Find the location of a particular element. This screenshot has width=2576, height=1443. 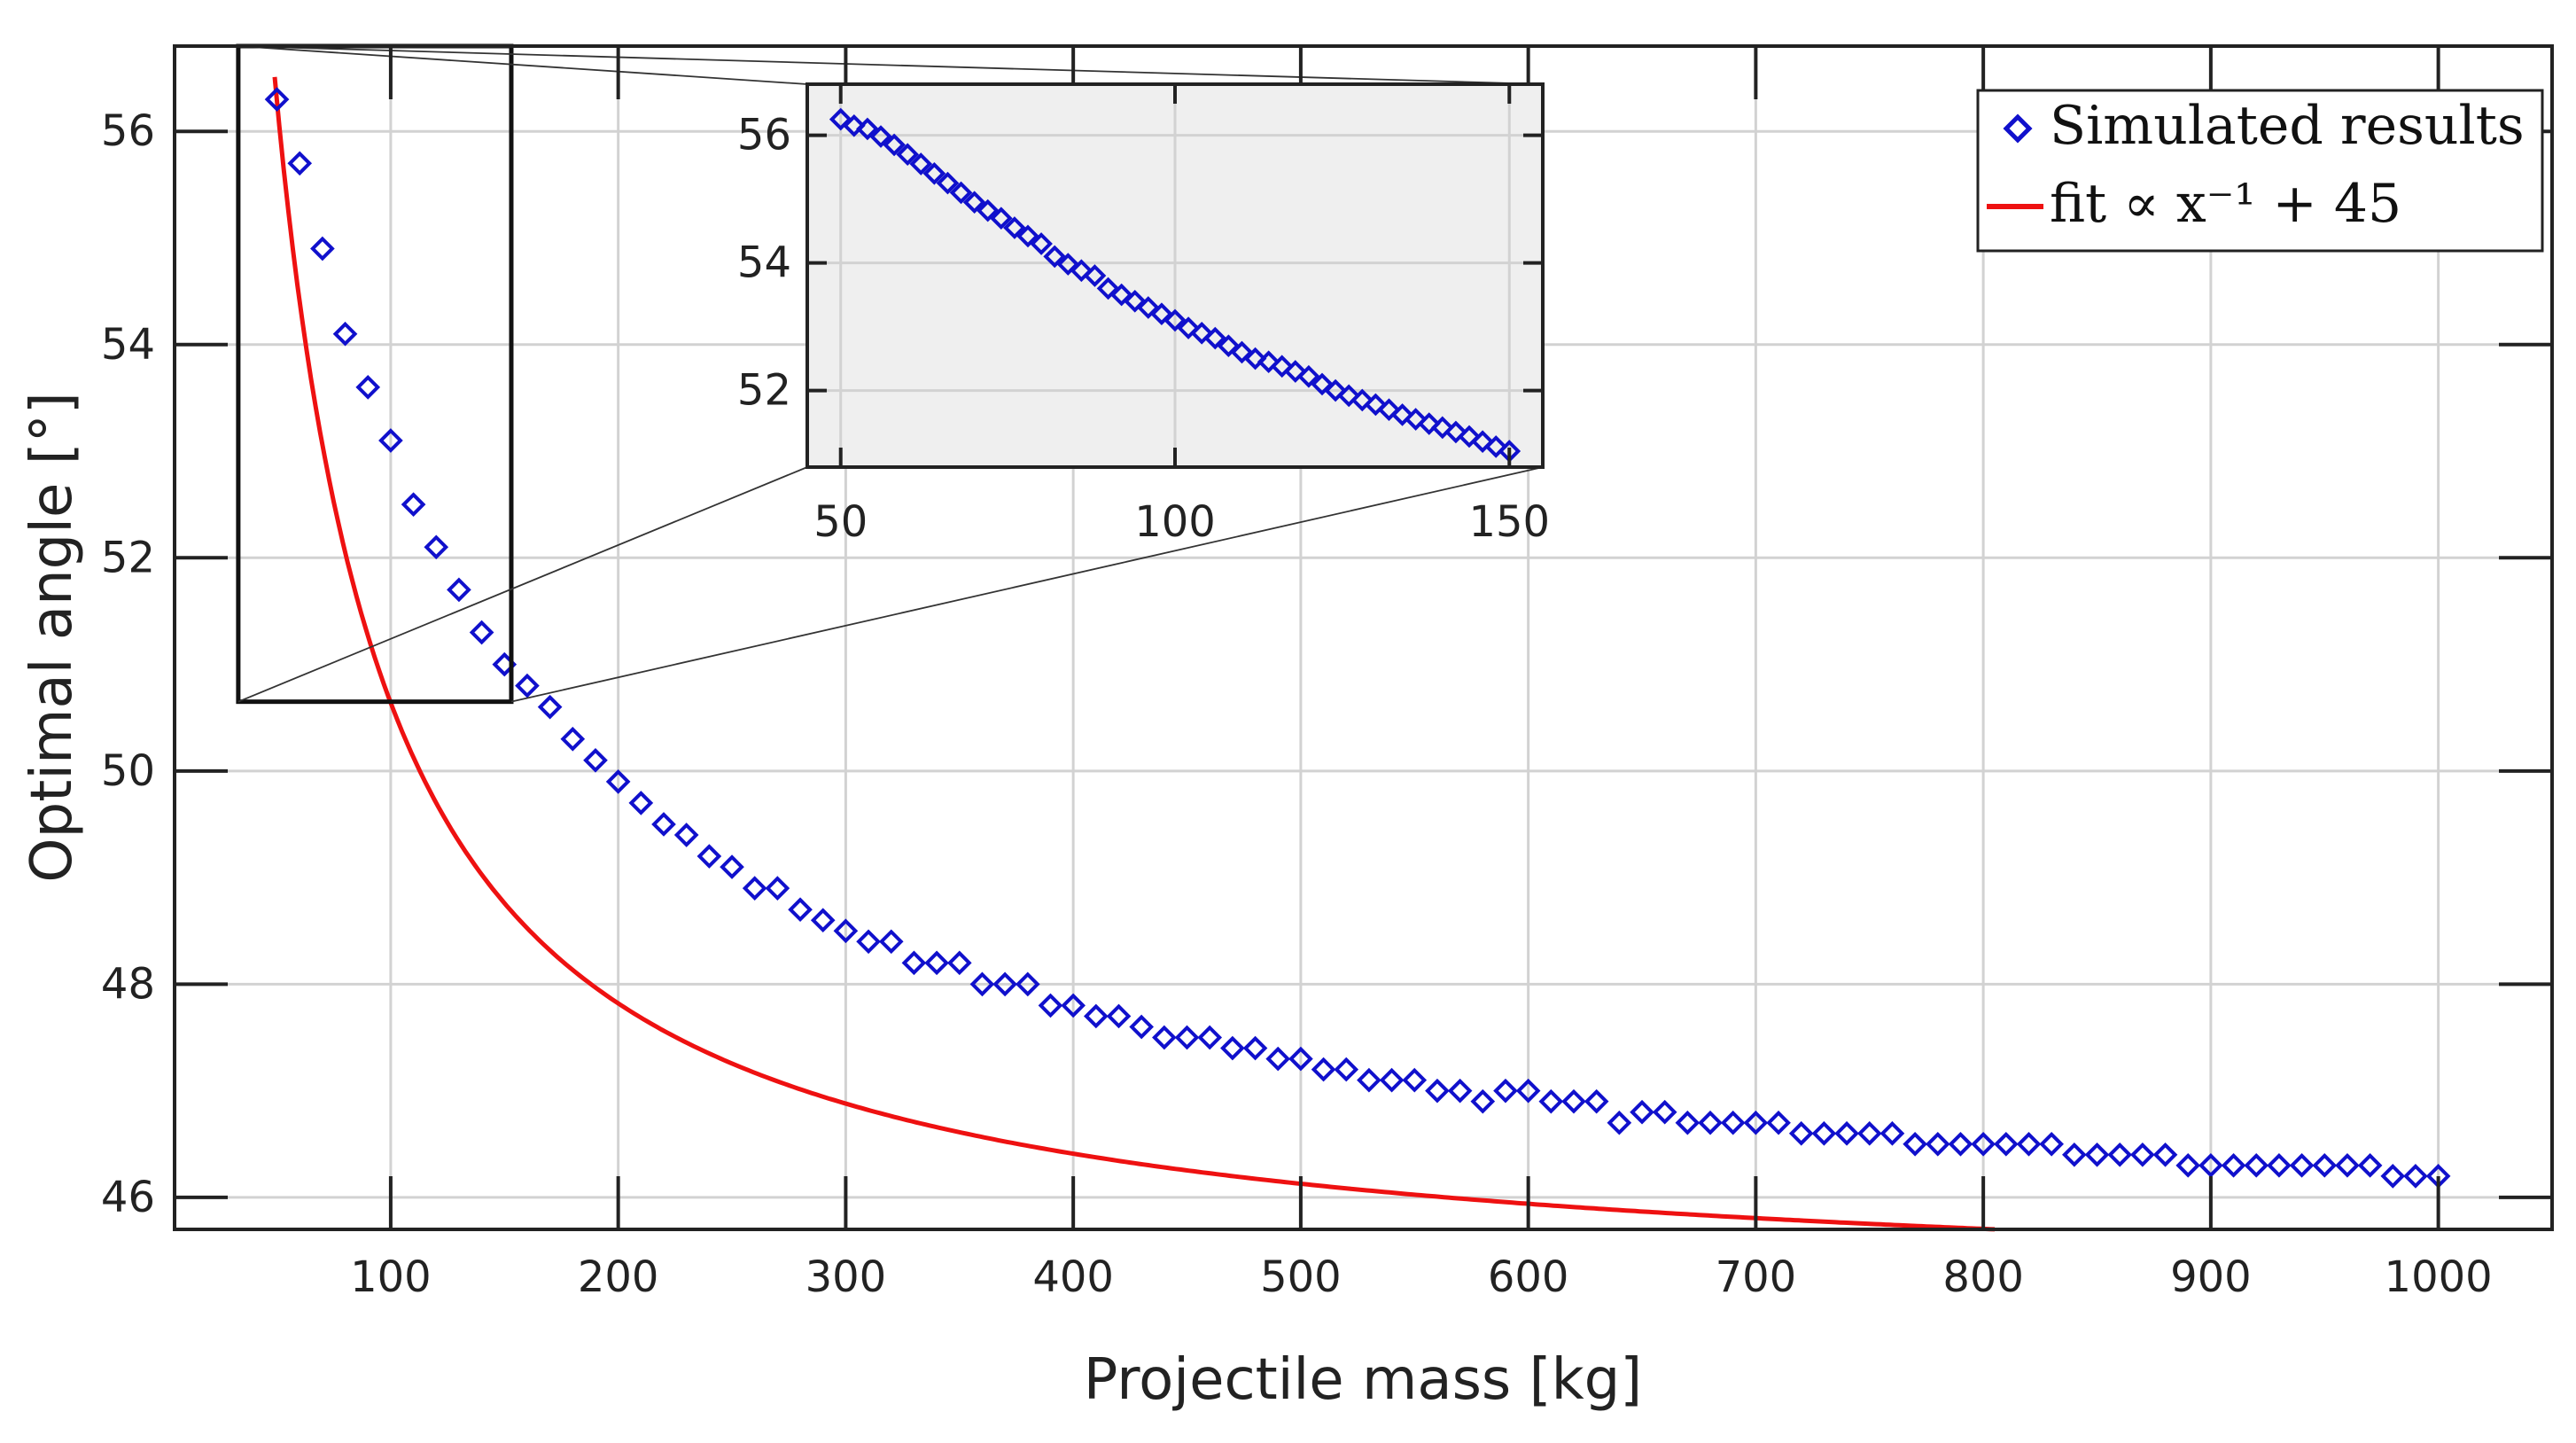

x-tick-label: 500 is located at coordinates (1301, 1277).